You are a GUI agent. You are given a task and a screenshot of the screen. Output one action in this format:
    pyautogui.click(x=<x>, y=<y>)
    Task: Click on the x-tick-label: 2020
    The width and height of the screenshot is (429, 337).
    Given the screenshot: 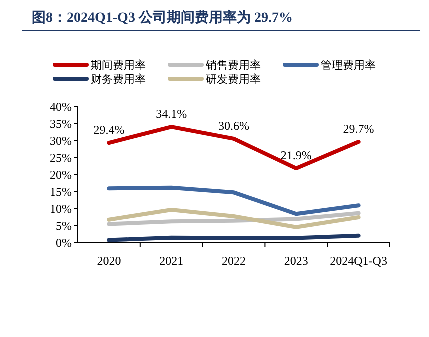 What is the action you would take?
    pyautogui.click(x=109, y=261)
    